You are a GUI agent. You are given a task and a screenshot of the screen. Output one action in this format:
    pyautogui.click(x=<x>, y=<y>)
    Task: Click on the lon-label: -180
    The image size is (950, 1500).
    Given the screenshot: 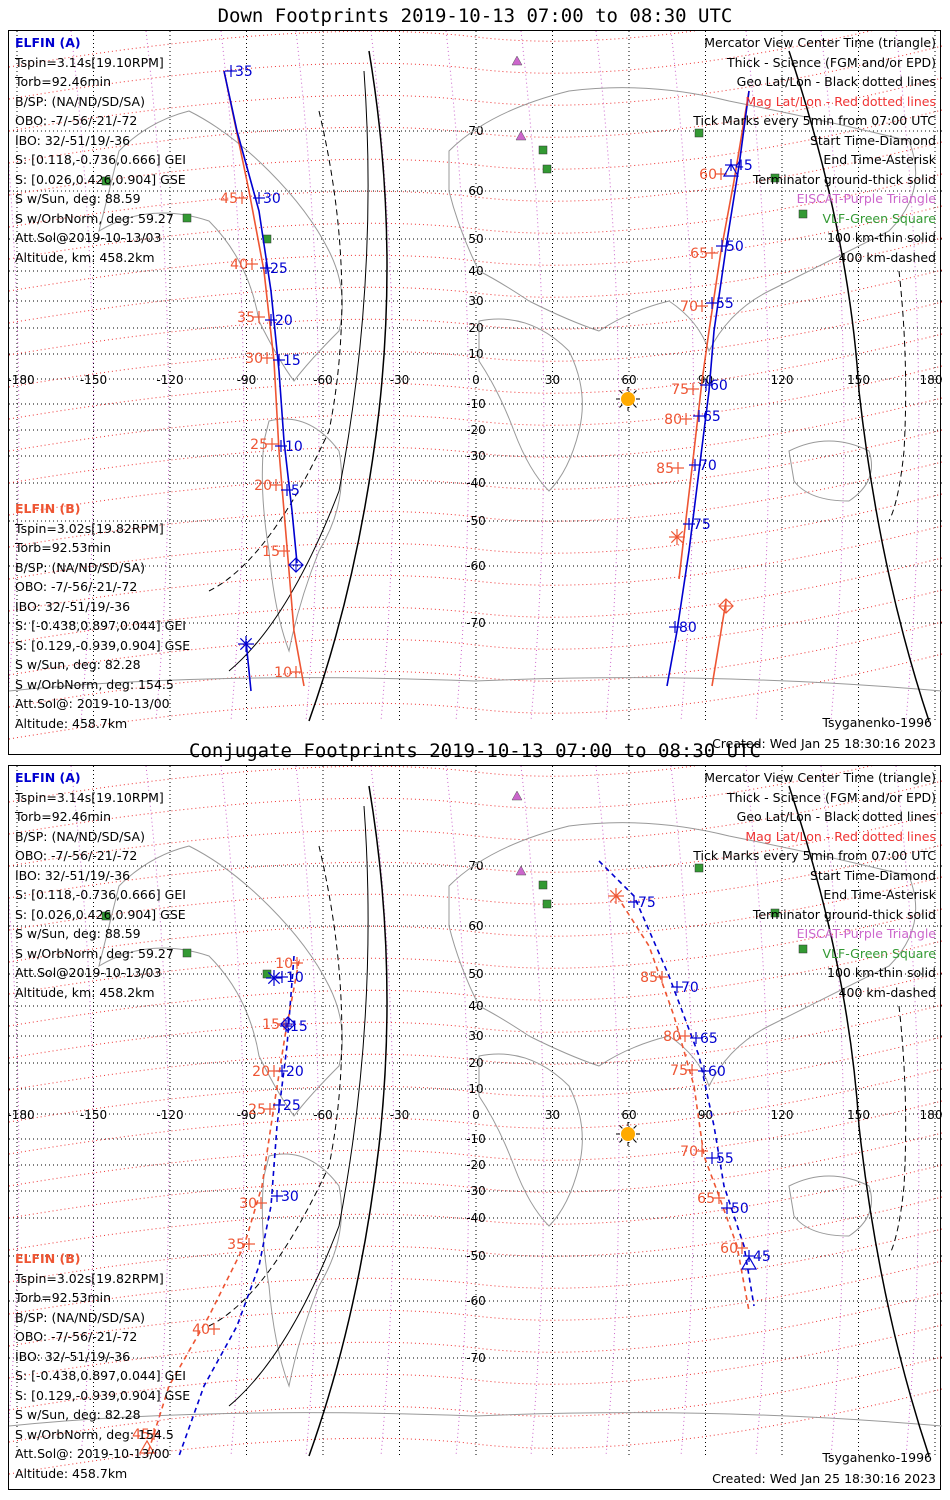 What is the action you would take?
    pyautogui.click(x=22, y=380)
    